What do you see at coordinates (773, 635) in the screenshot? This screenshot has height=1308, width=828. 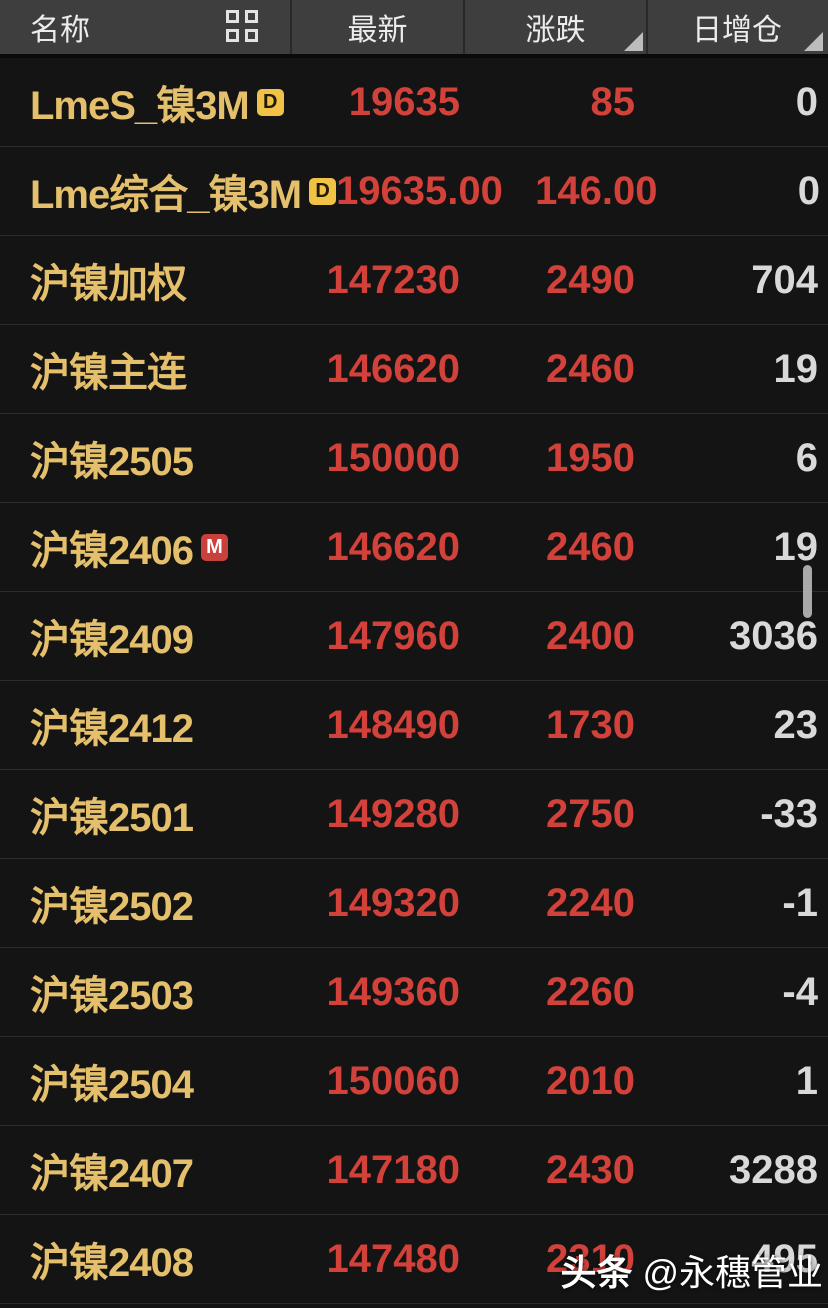 I see `cell-open-interest-change: 3036` at bounding box center [773, 635].